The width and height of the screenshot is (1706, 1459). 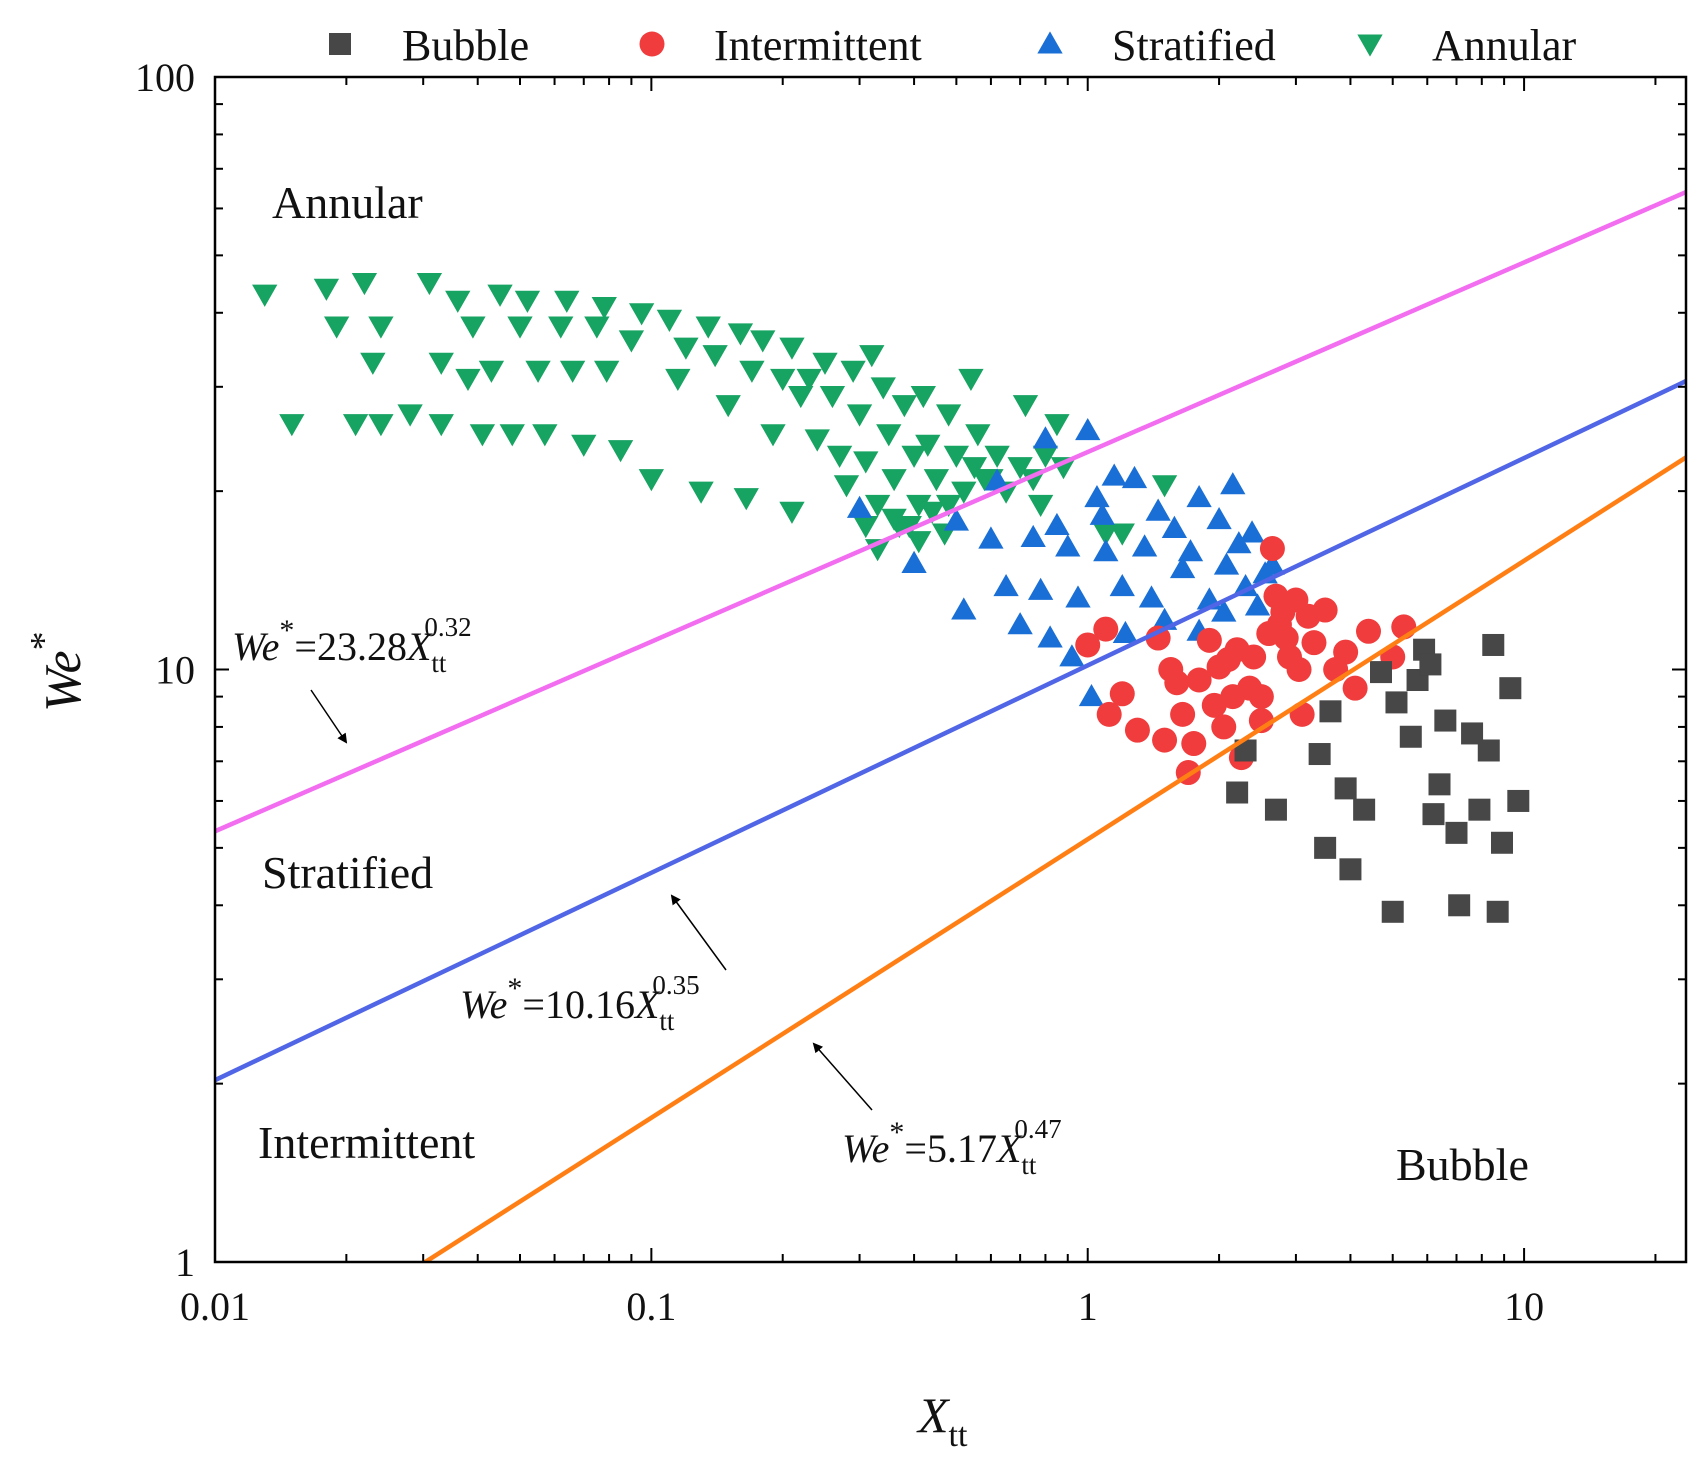 What do you see at coordinates (667, 1021) in the screenshot?
I see `eq-blue-sub: tt` at bounding box center [667, 1021].